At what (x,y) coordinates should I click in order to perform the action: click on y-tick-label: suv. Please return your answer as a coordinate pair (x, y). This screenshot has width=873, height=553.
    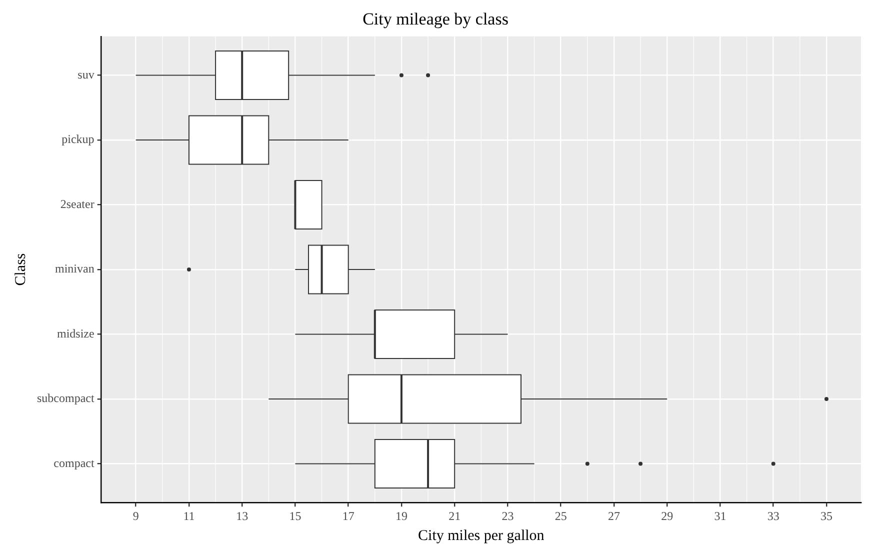
    Looking at the image, I should click on (86, 74).